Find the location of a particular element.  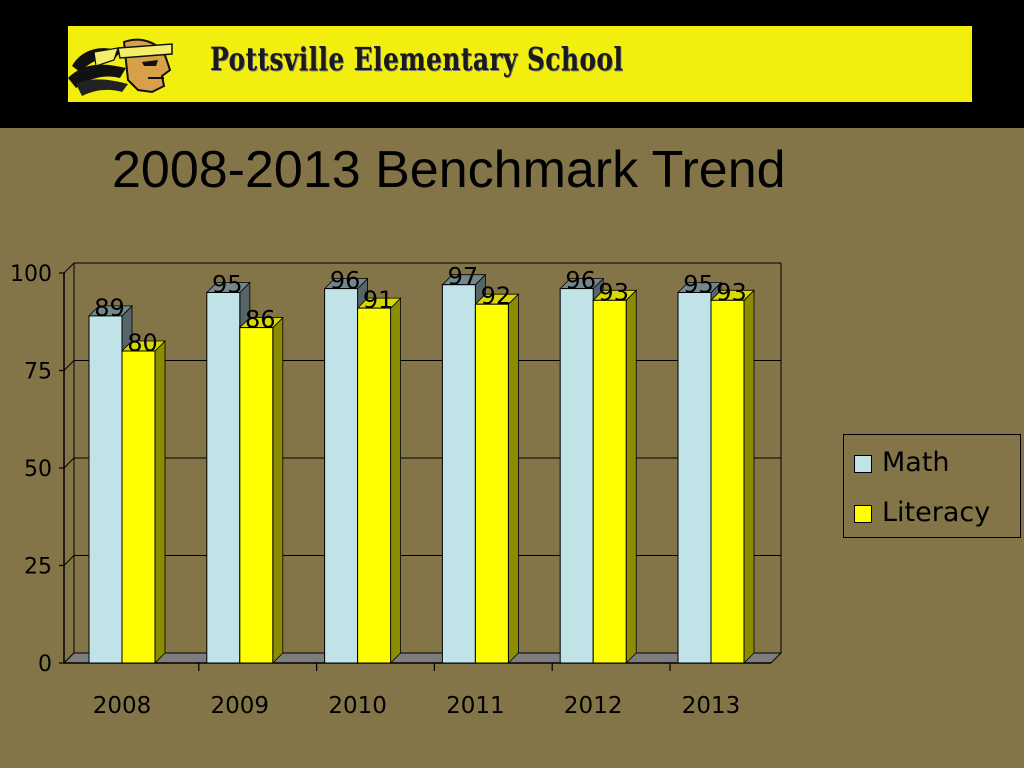

chart-legend: Math Literacy is located at coordinates (932, 486).